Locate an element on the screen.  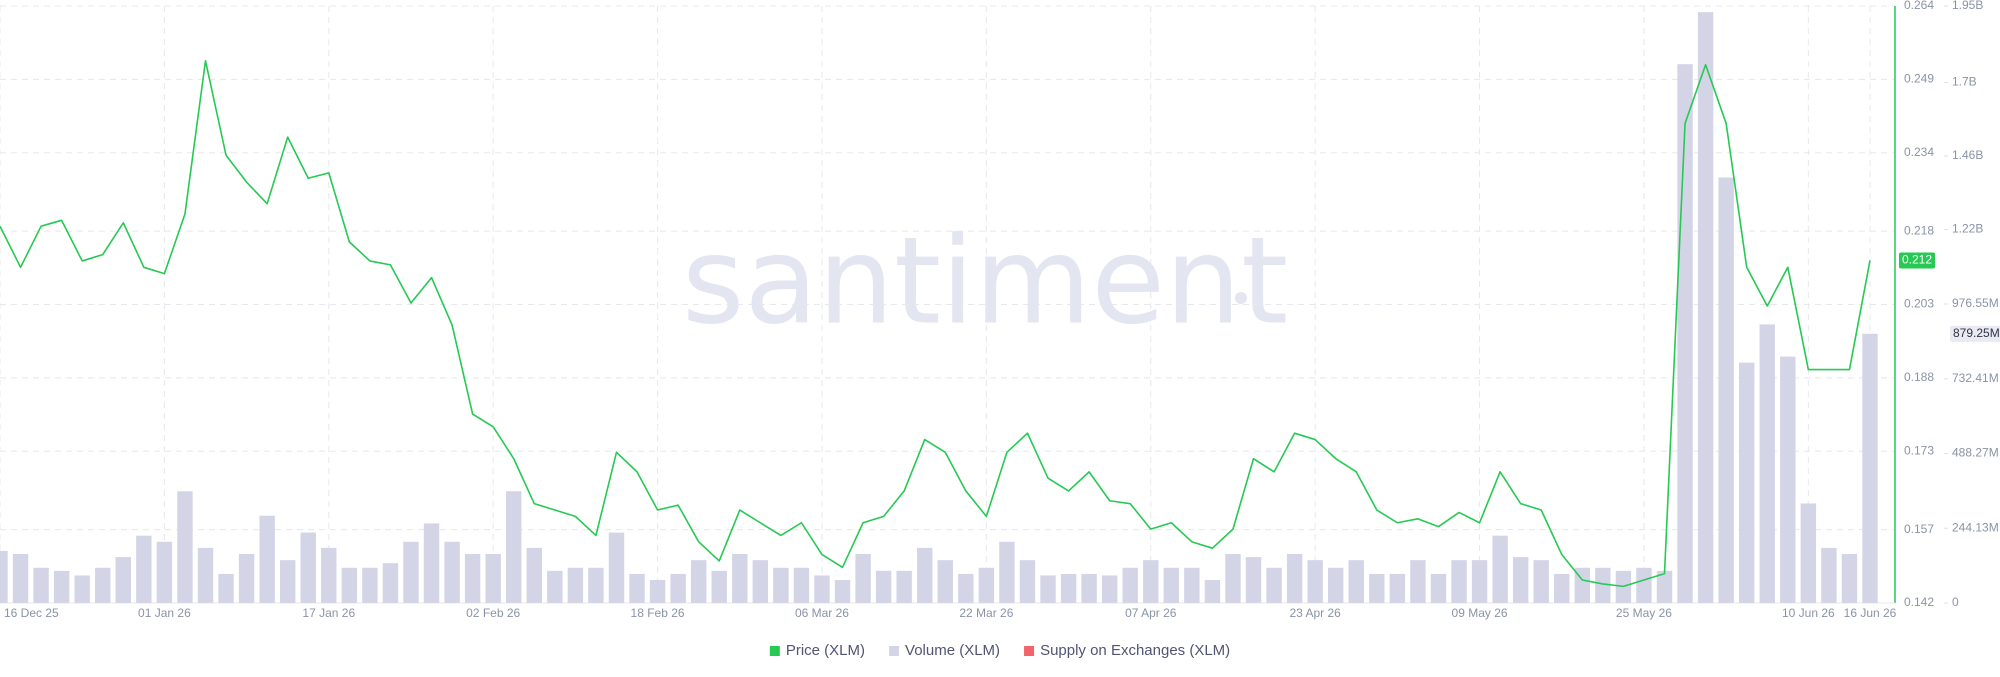
y2-tick-label: 976.55M is located at coordinates (1975, 303).